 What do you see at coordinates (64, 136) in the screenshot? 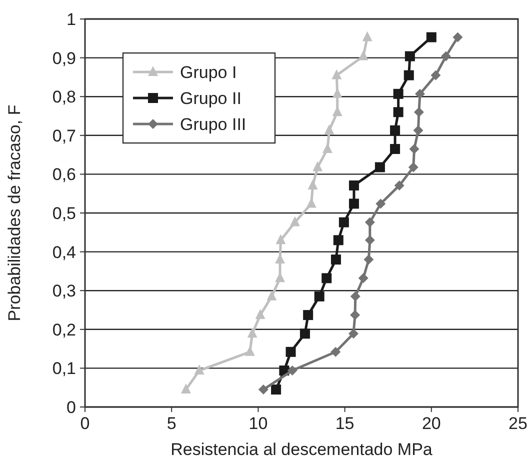
I see `y-tick-label: 0,7` at bounding box center [64, 136].